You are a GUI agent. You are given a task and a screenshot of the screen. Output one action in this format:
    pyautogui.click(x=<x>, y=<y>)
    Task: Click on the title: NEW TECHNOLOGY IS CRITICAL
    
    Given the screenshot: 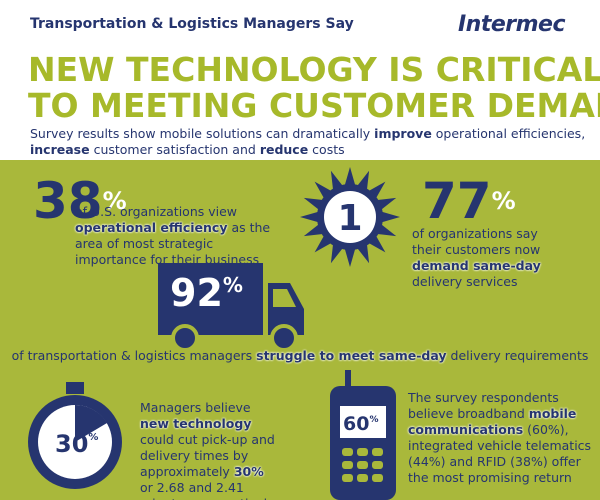 What is the action you would take?
    pyautogui.click(x=314, y=69)
    